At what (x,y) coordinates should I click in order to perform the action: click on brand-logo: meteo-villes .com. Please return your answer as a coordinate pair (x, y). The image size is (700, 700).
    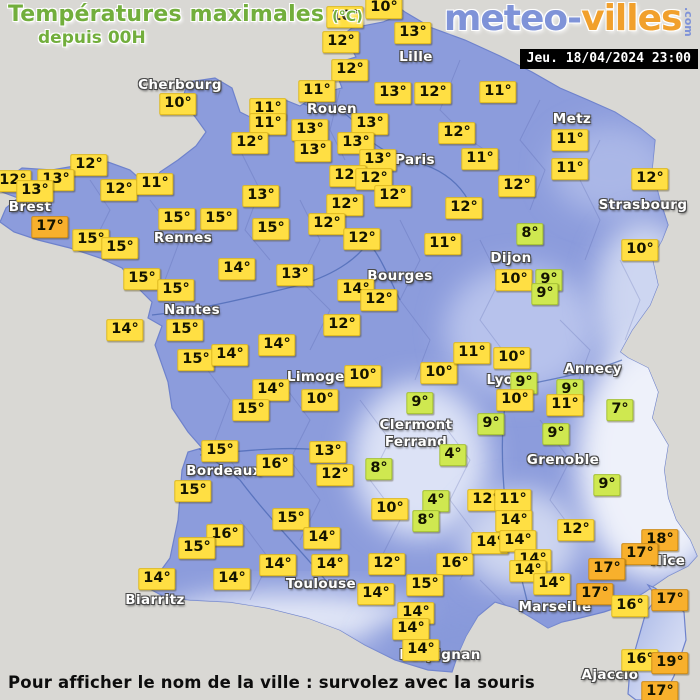
    Looking at the image, I should click on (569, 19).